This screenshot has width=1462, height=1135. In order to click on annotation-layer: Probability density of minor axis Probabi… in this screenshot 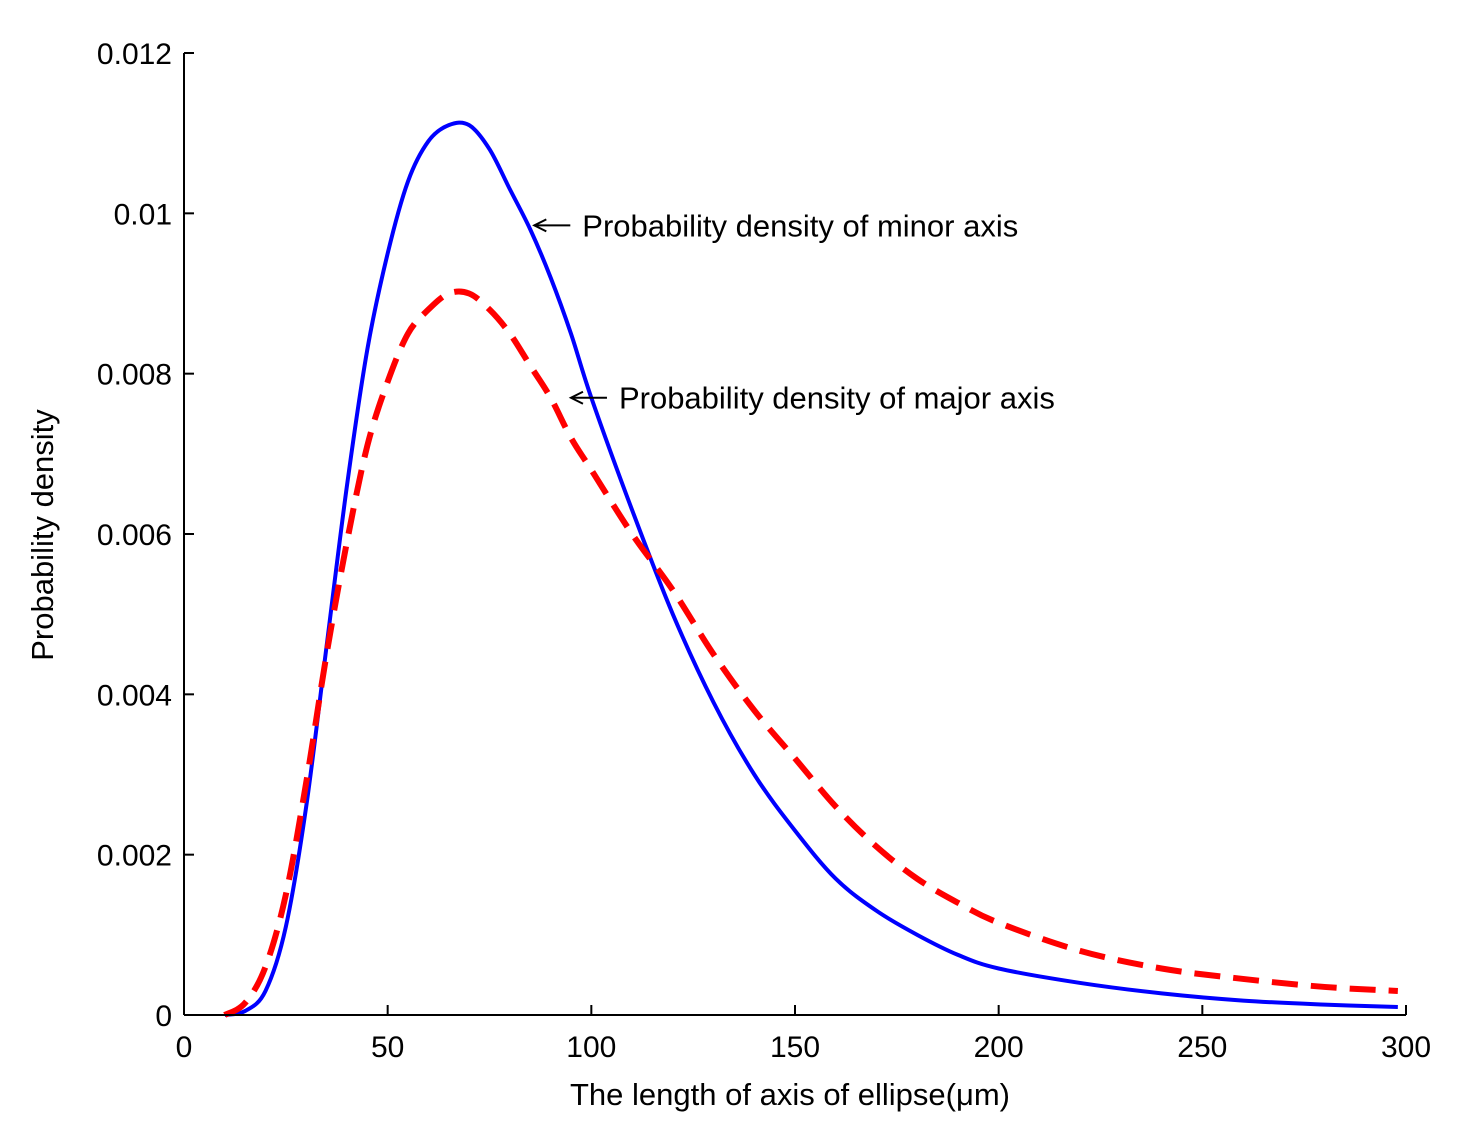, I will do `click(793, 312)`.